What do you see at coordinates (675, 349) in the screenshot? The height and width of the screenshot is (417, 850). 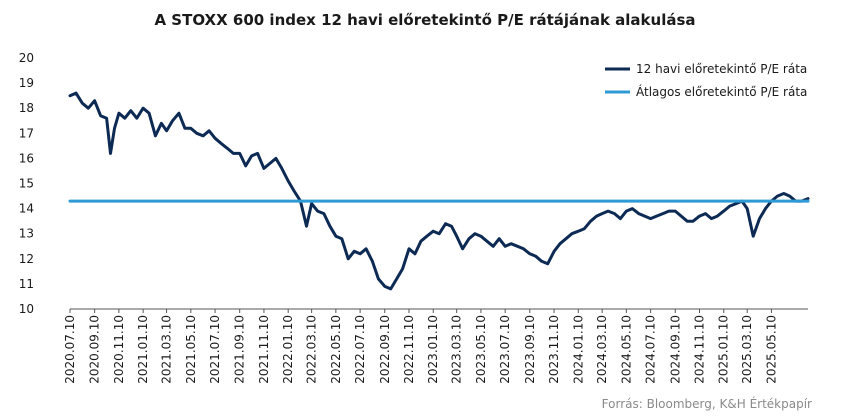 I see `x-tick-label: 2024.09.10` at bounding box center [675, 349].